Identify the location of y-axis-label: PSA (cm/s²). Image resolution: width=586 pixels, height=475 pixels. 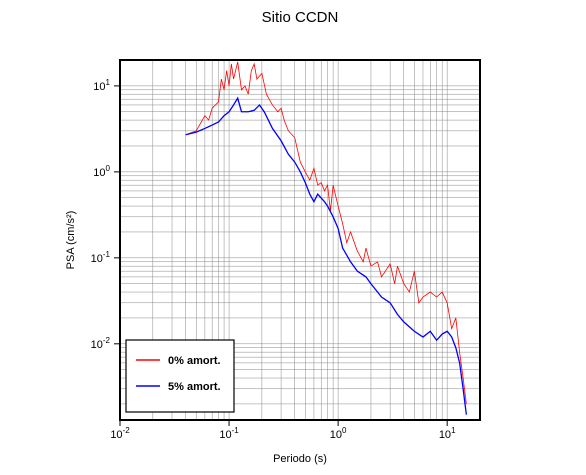
(71, 240).